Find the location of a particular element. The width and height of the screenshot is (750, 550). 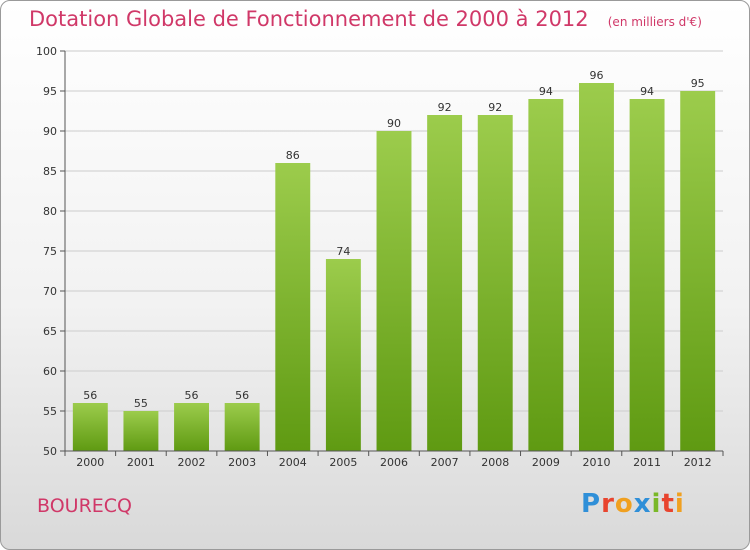

logo-letter: r is located at coordinates (608, 504).